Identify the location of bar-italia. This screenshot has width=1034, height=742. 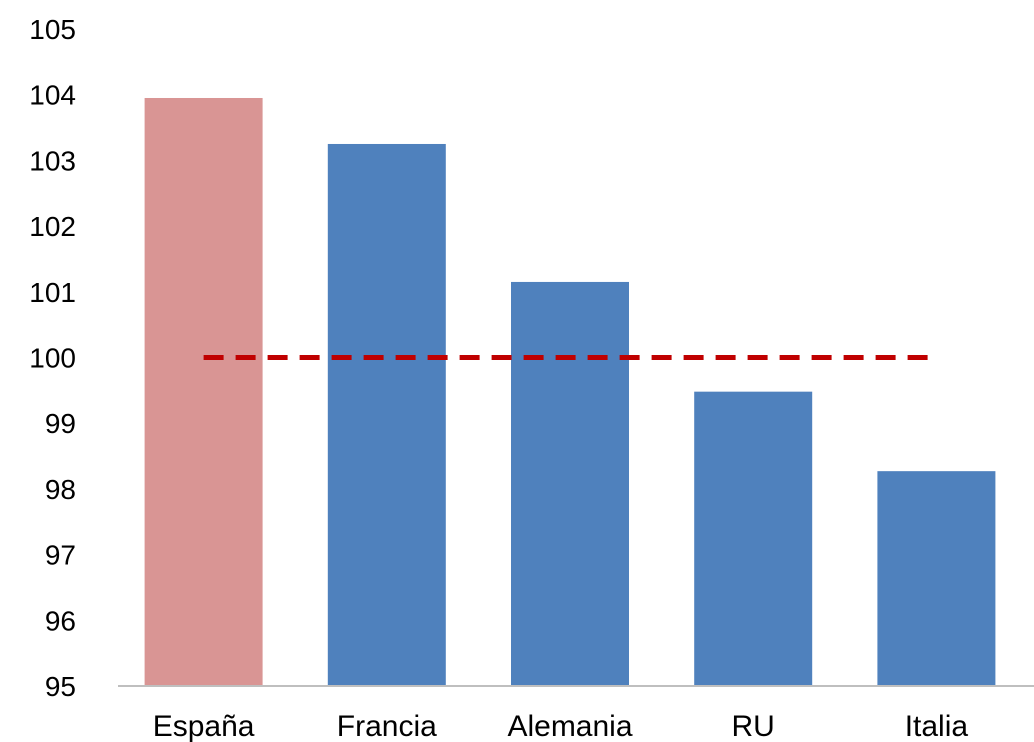
(936, 578).